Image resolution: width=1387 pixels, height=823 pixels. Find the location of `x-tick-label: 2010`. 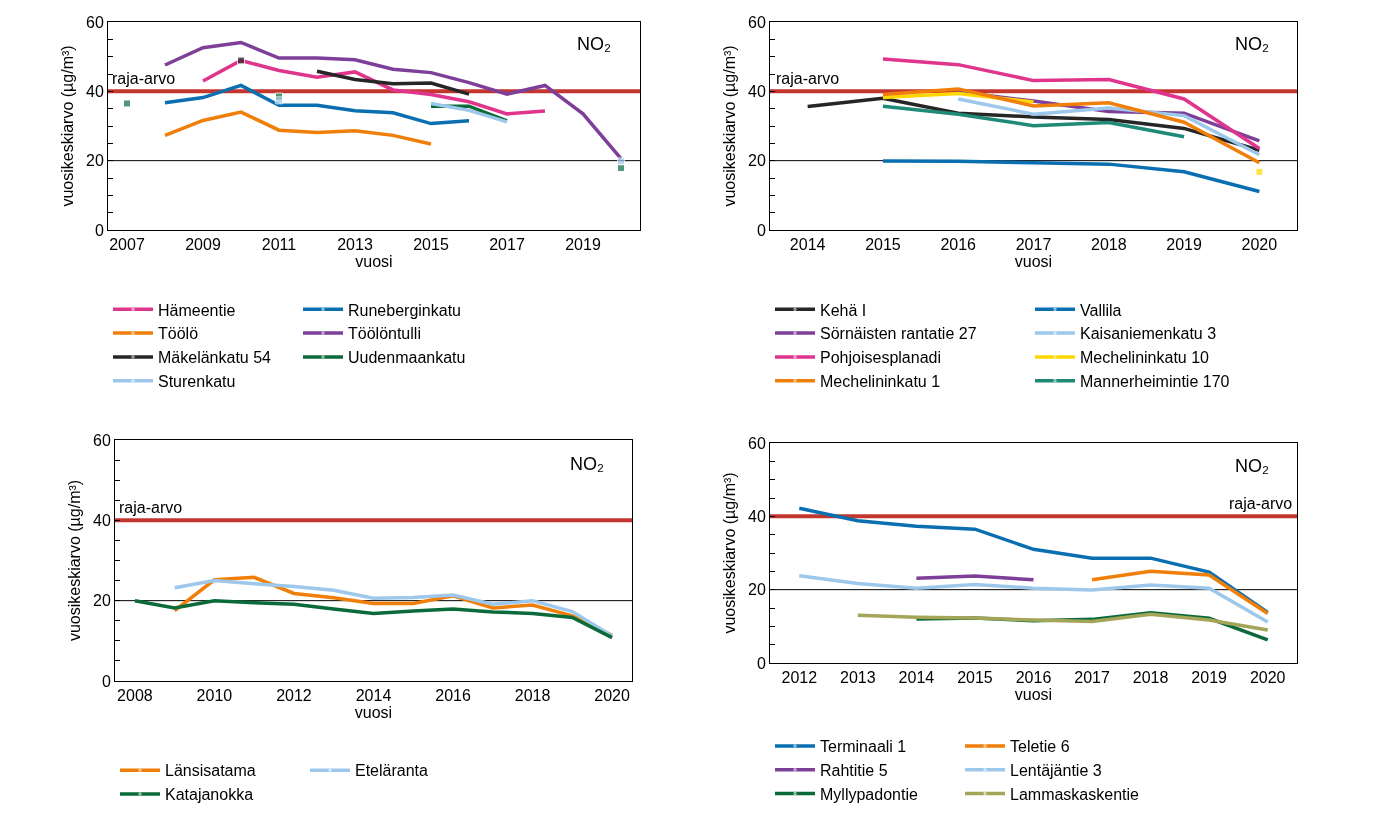

x-tick-label: 2010 is located at coordinates (214, 696).